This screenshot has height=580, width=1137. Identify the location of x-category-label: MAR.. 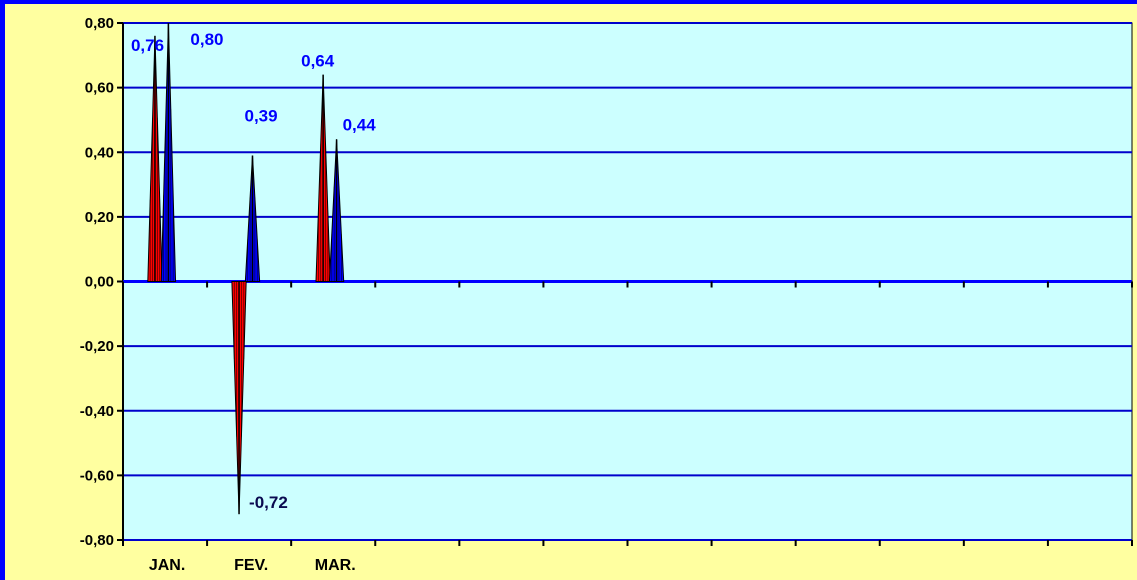
(335, 565).